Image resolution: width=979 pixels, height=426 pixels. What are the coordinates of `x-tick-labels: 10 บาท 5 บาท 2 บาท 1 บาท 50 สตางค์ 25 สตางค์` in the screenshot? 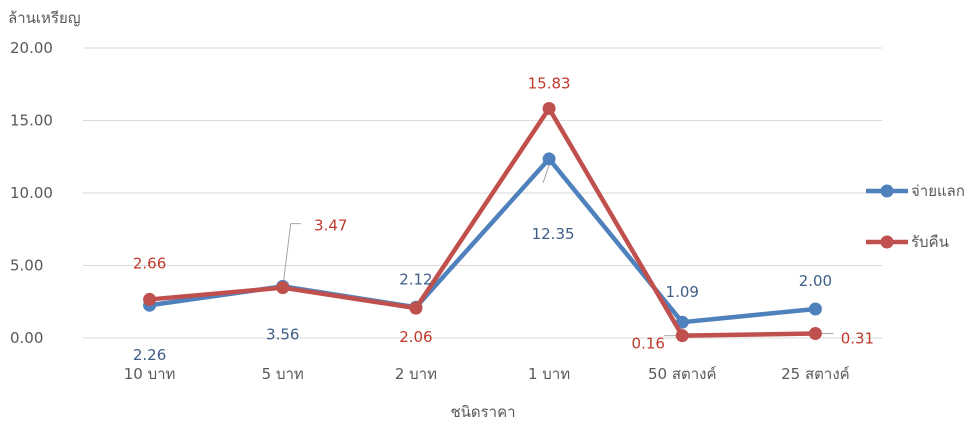 It's located at (487, 374).